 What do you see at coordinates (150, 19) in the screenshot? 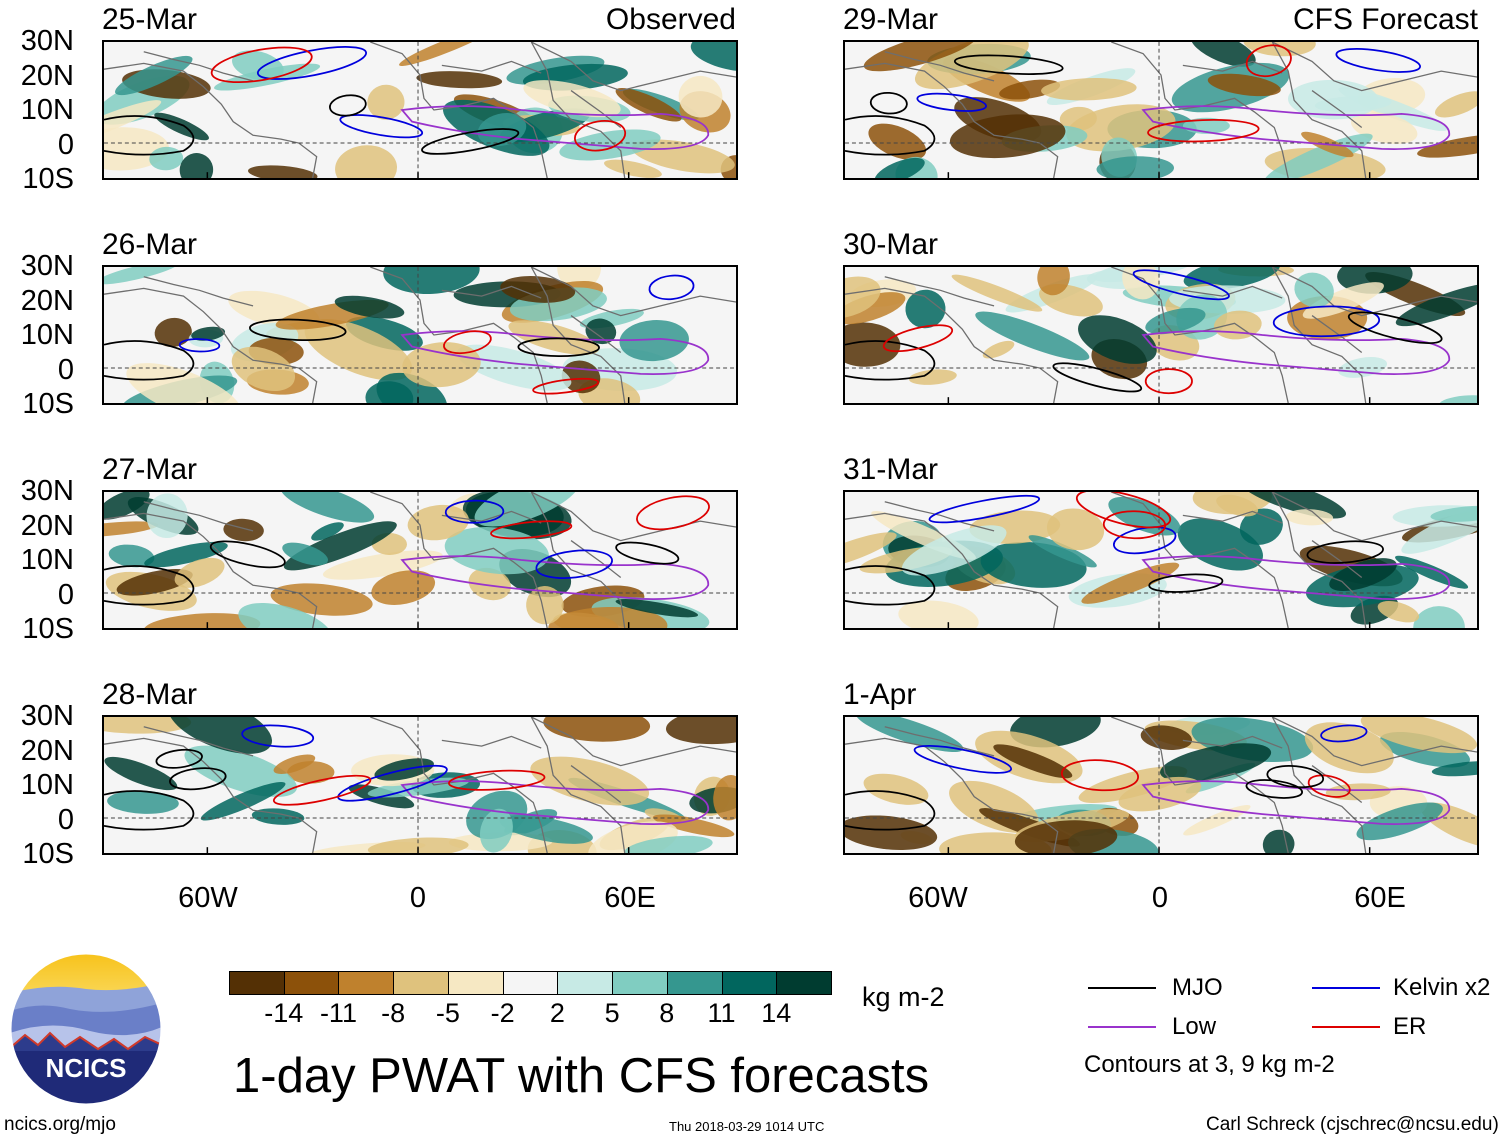
I see `panel-date: 25-Mar` at bounding box center [150, 19].